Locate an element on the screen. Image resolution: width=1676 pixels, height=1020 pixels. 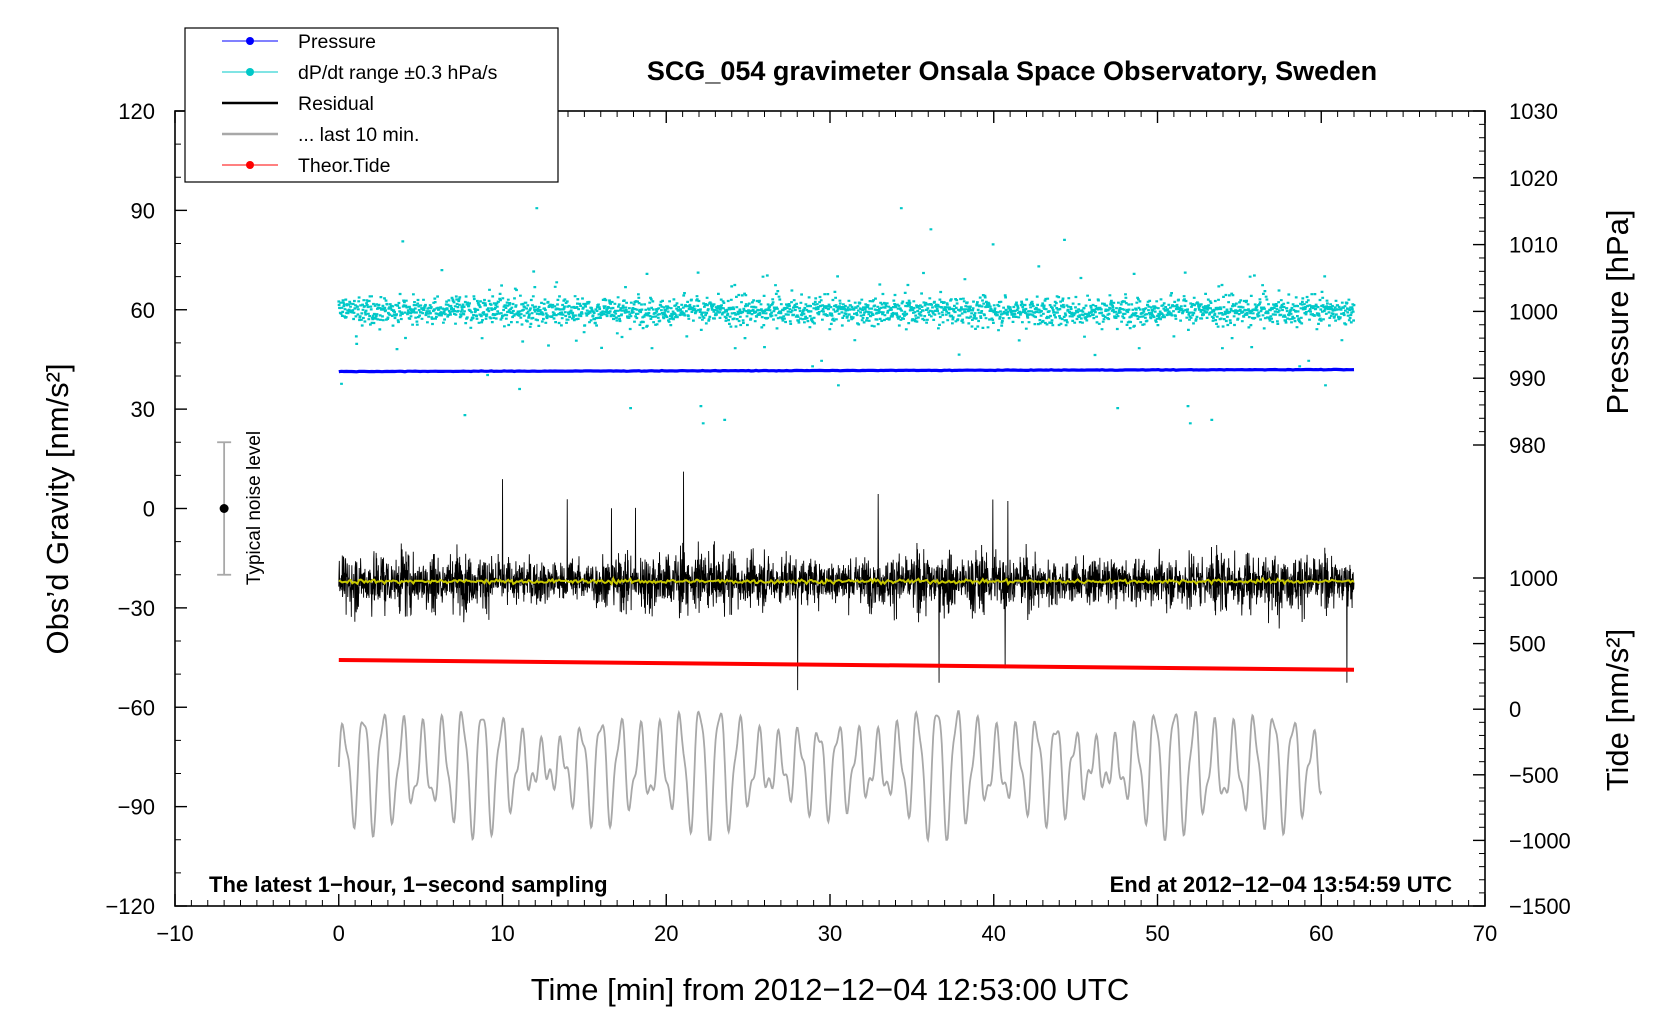
pressure-tick-label: 990 is located at coordinates (1527, 378).